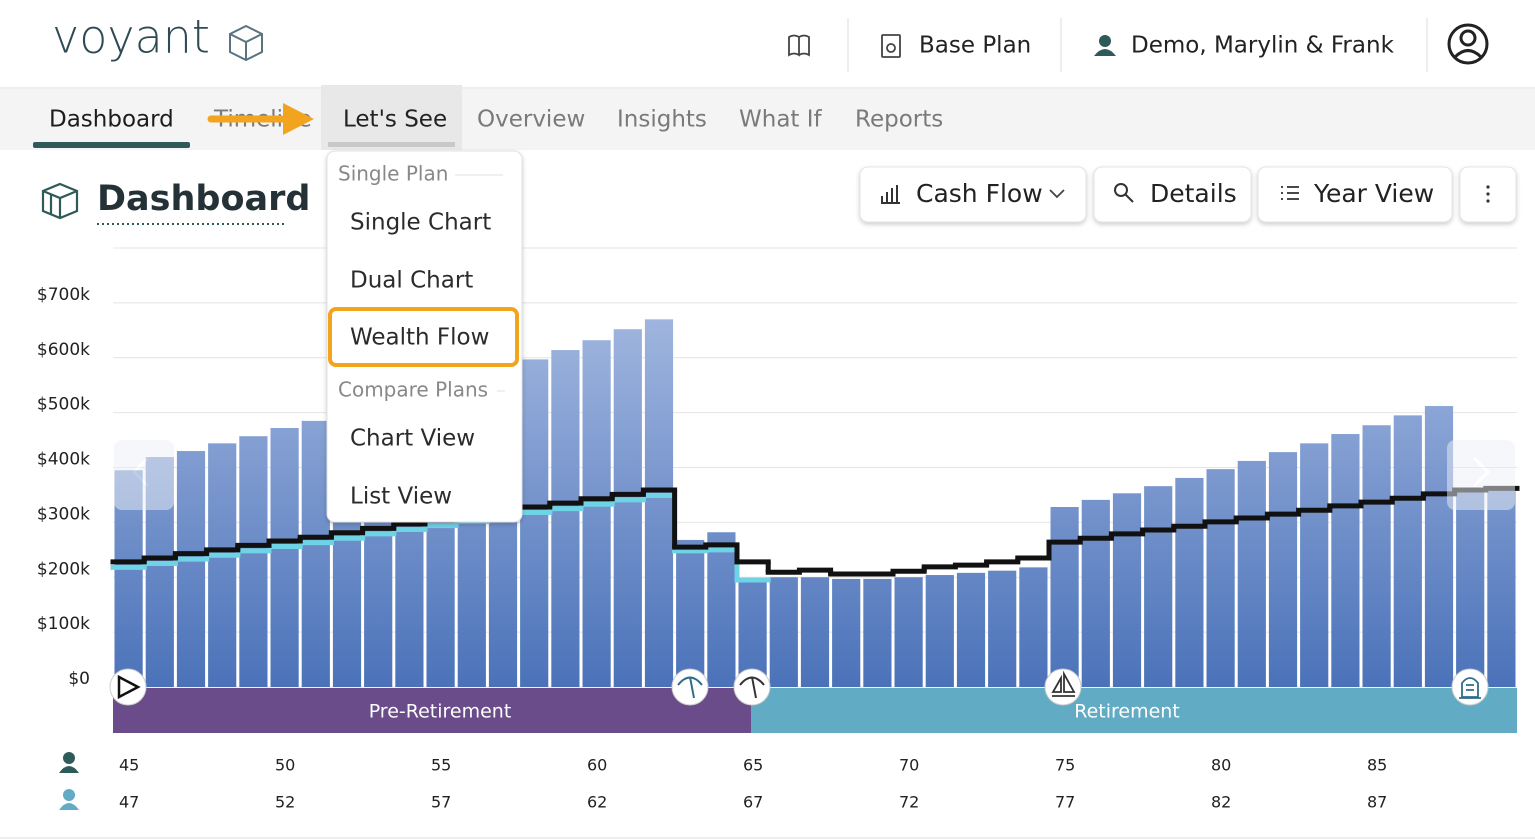 The width and height of the screenshot is (1535, 840). Describe the element at coordinates (1263, 46) in the screenshot. I see `clients-name: Demo, Marylin & Frank` at that location.